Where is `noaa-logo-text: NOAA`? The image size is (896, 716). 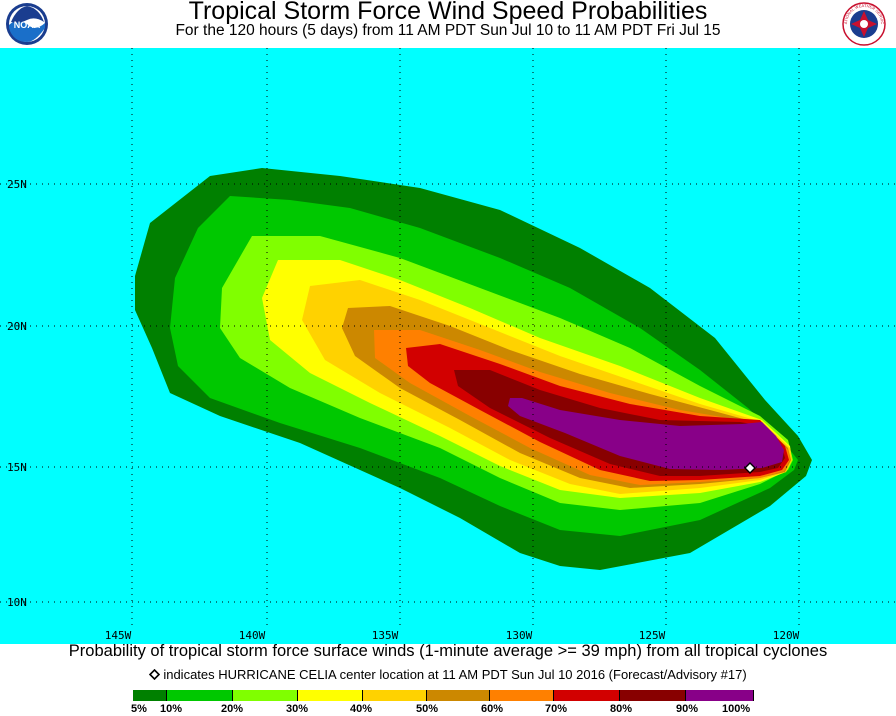 noaa-logo-text: NOAA is located at coordinates (27, 25).